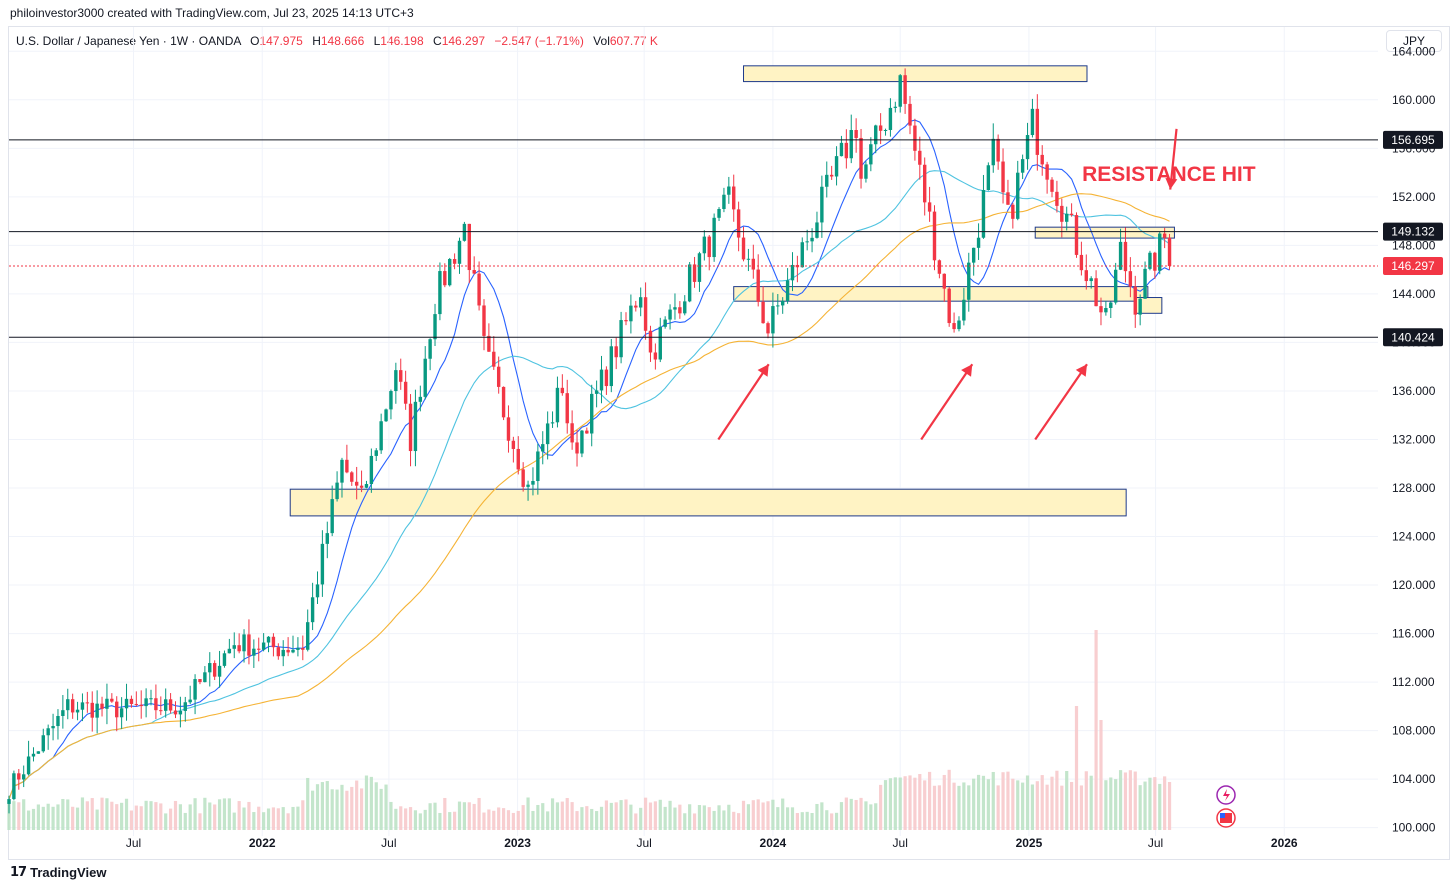  I want to click on symbol-title: U.S. Dollar / Japanese Yen · 1W · OANDA, so click(128, 41).